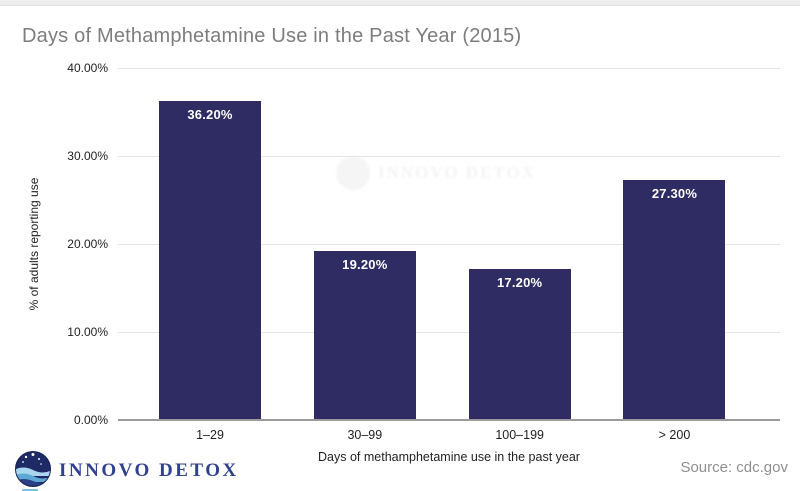  I want to click on y-axis-tick-label: 40.00%, so click(87, 68).